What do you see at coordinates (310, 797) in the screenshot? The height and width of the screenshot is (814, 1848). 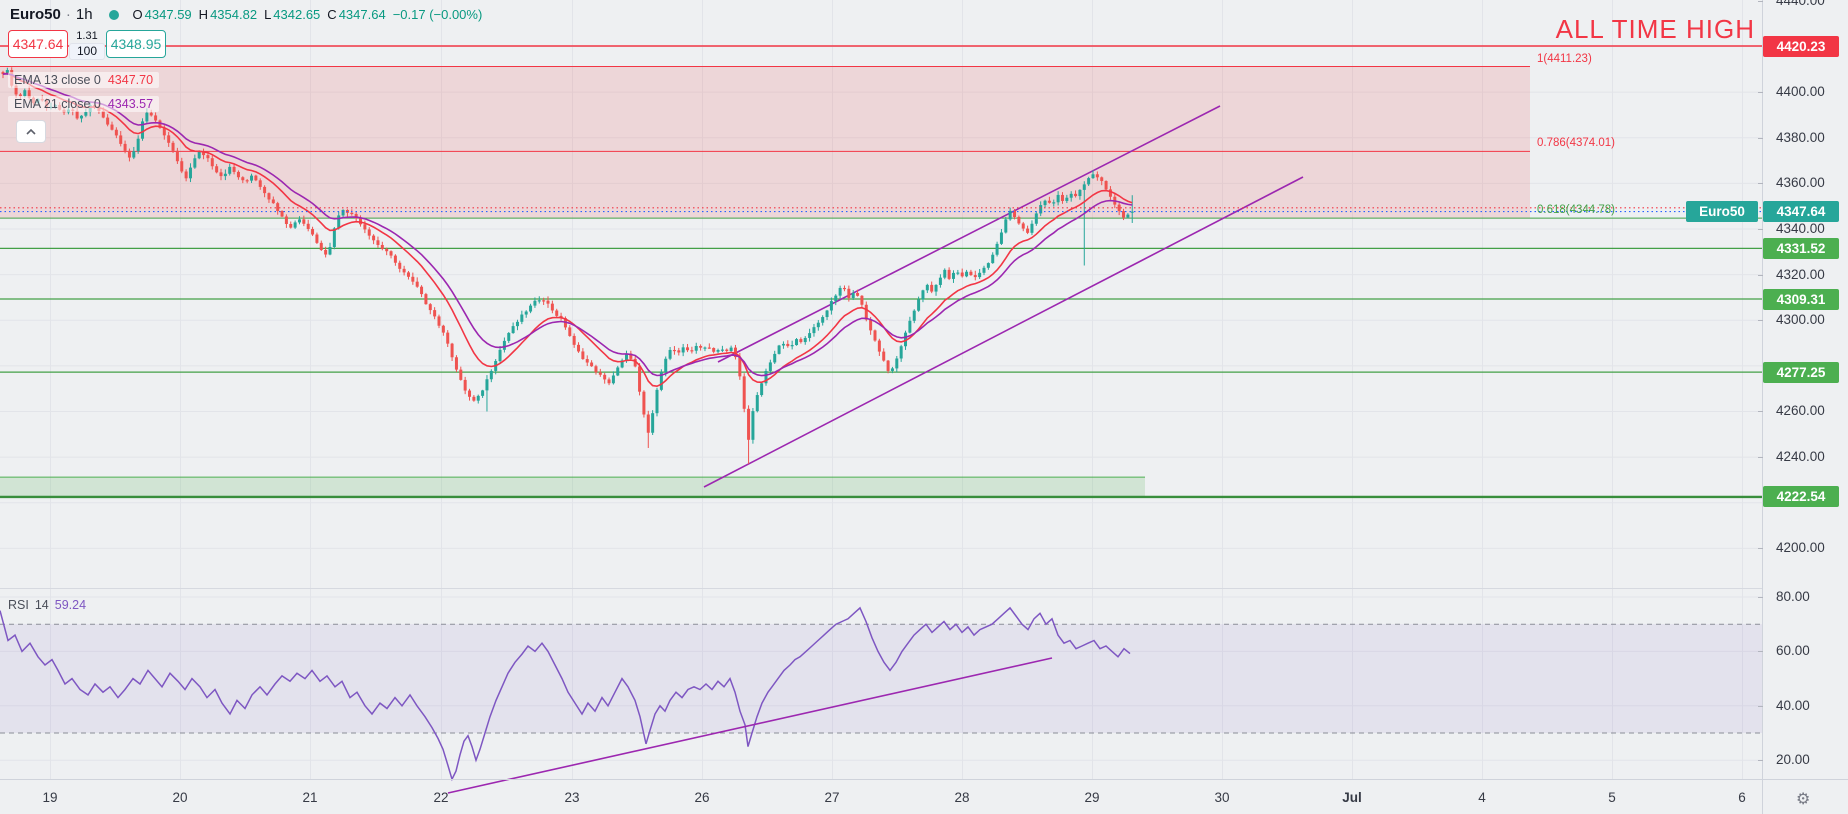 I see `time-tick-label: 21` at bounding box center [310, 797].